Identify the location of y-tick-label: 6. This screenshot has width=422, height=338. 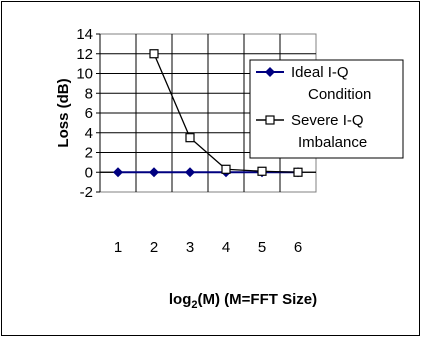
(89, 113).